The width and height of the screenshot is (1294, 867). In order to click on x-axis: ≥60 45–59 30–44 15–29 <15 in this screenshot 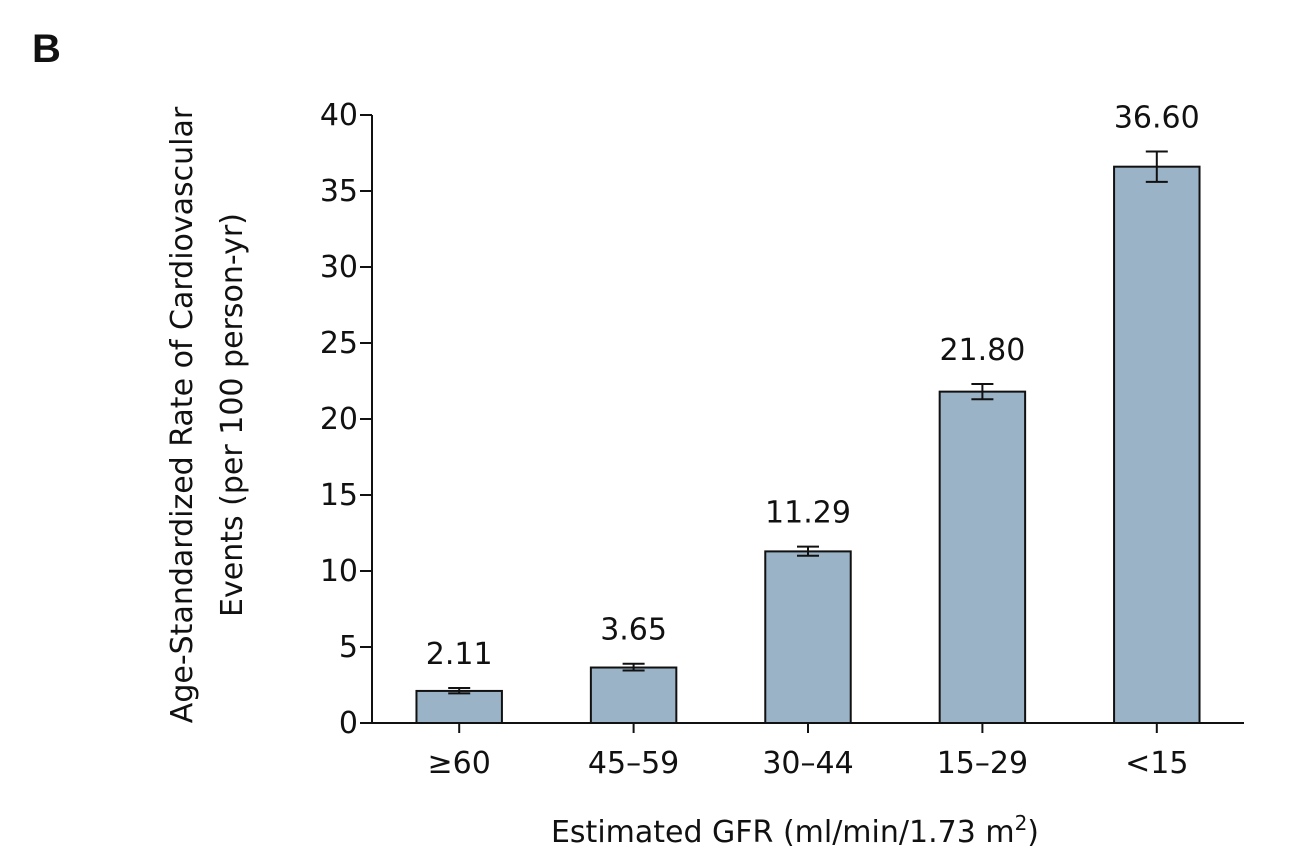, I will do `click(808, 751)`.